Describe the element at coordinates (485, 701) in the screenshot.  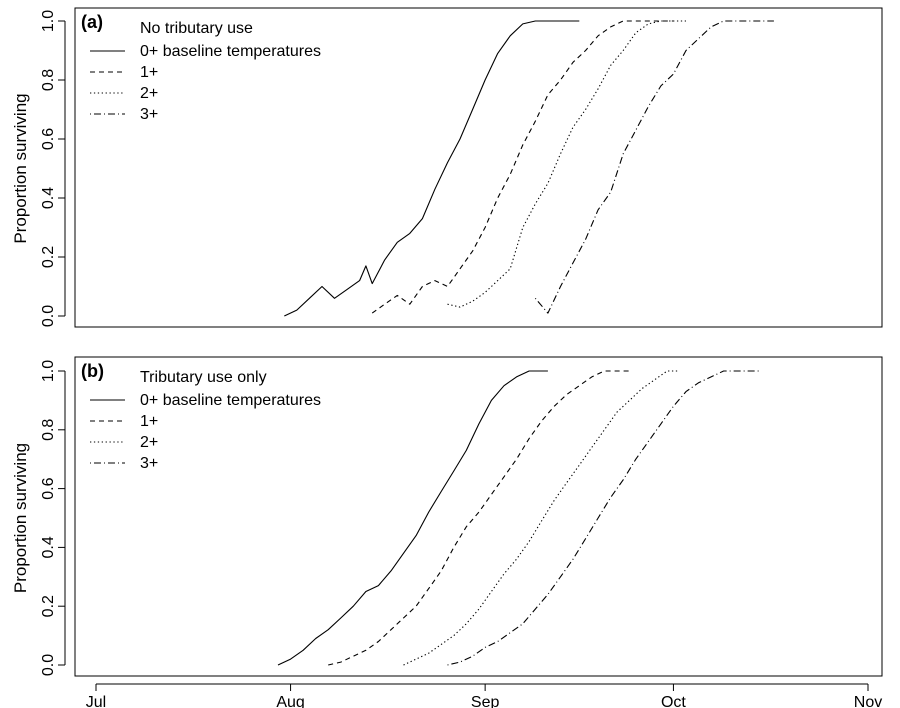
I see `x-tick-label: Sep` at that location.